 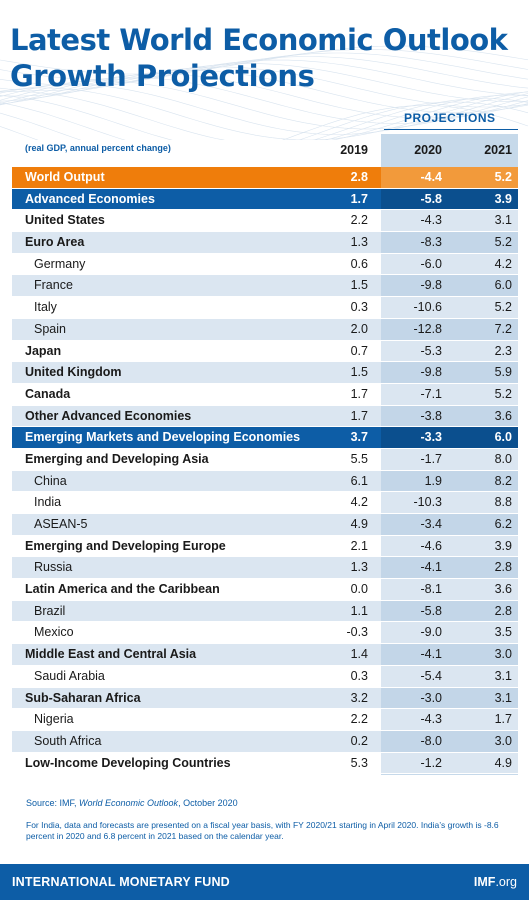 What do you see at coordinates (359, 328) in the screenshot?
I see `value-2019: 2.0` at bounding box center [359, 328].